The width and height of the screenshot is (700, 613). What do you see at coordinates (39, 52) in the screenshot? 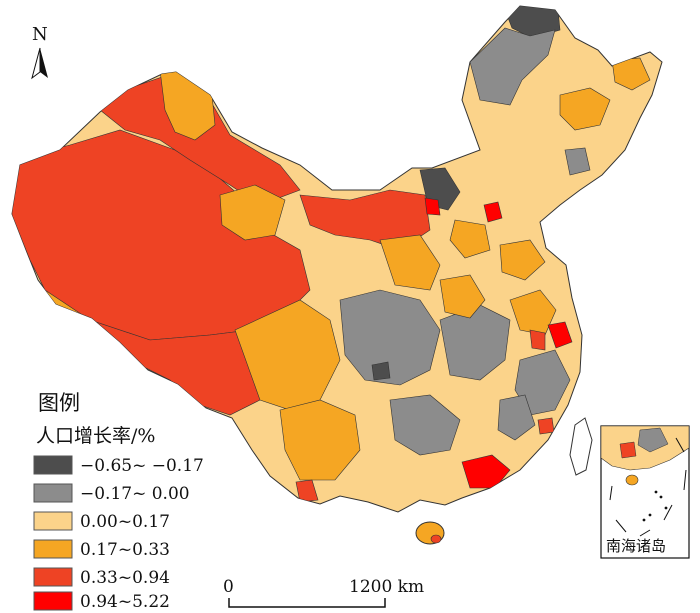
I see `north-arrow-icon: N` at bounding box center [39, 52].